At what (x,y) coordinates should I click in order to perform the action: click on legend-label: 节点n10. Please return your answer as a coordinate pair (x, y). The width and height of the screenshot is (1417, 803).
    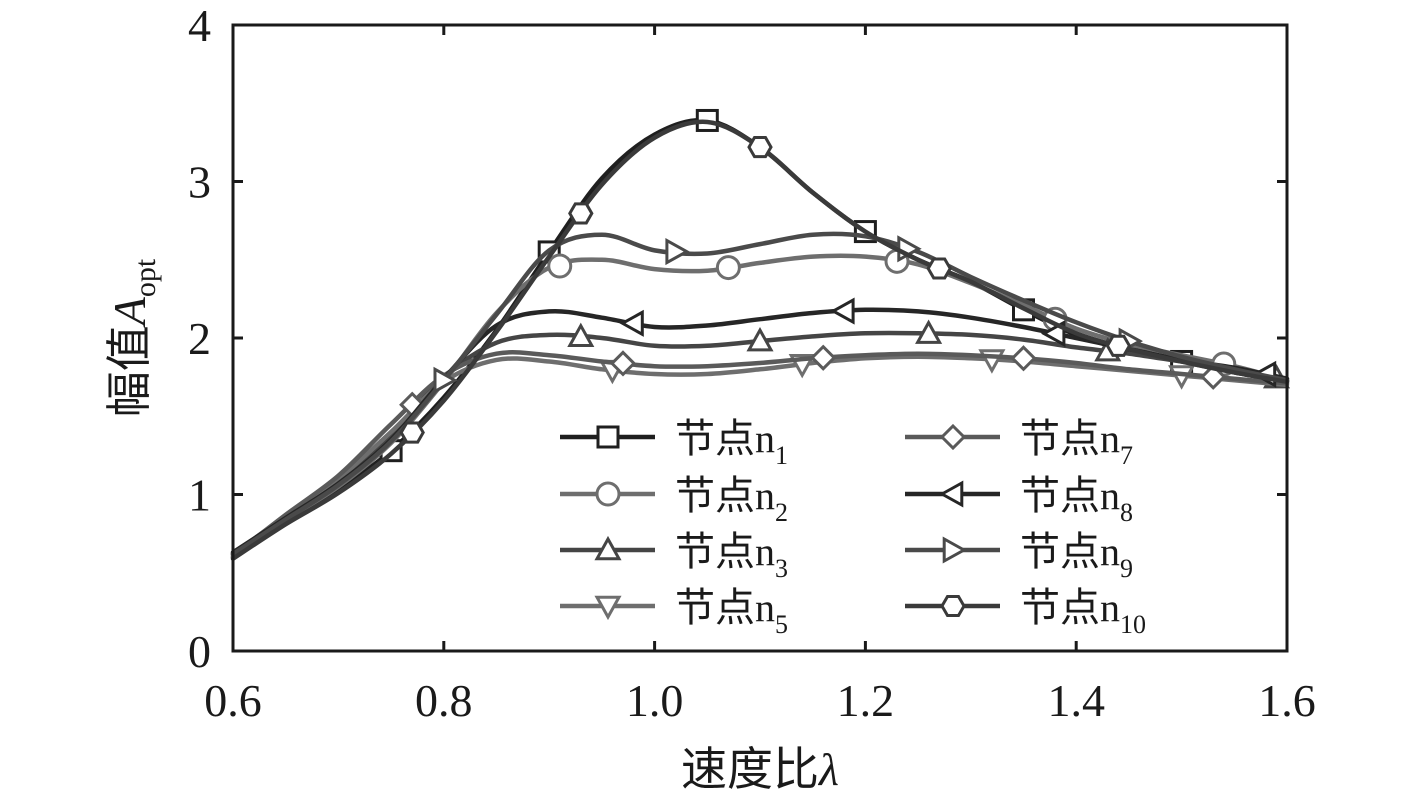
    Looking at the image, I should click on (1083, 612).